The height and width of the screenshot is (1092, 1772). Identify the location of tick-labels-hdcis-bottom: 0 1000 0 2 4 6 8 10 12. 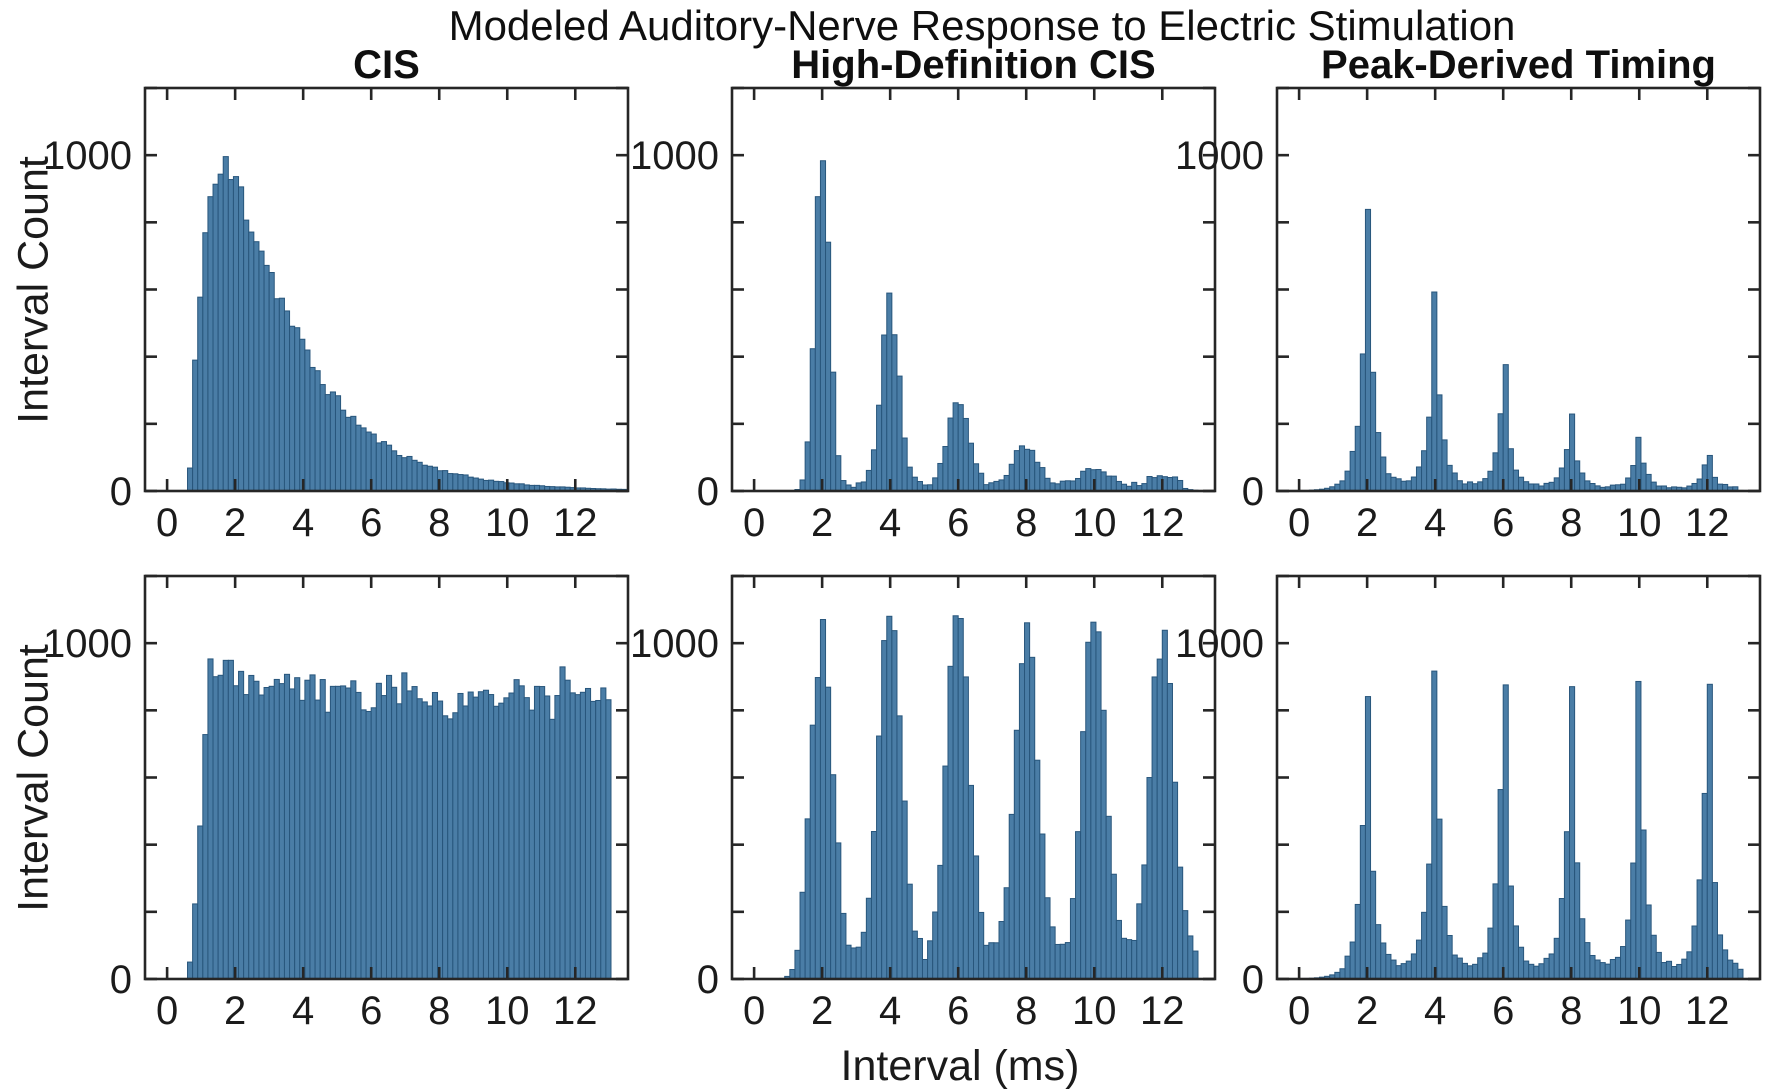
(907, 827).